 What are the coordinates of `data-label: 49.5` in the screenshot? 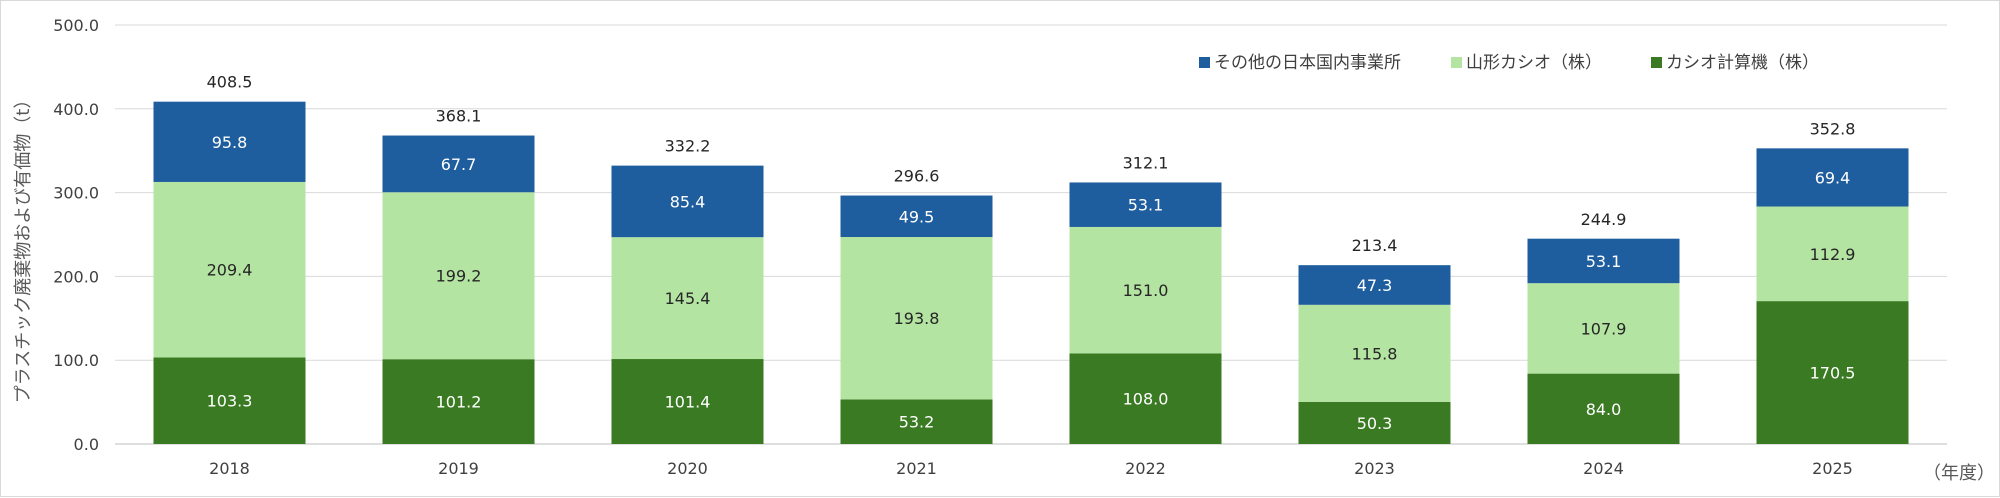 It's located at (917, 216).